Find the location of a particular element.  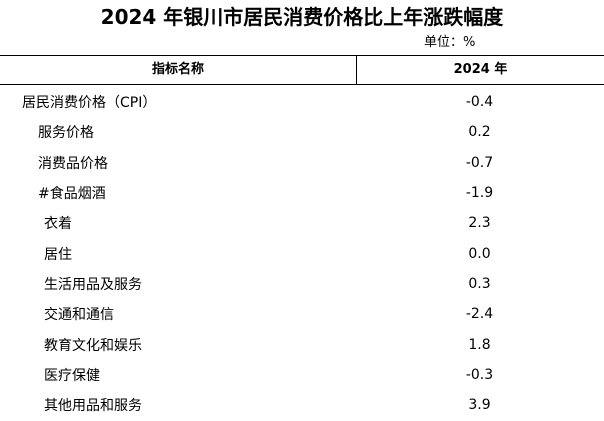

row-value: 0.3 is located at coordinates (479, 283).